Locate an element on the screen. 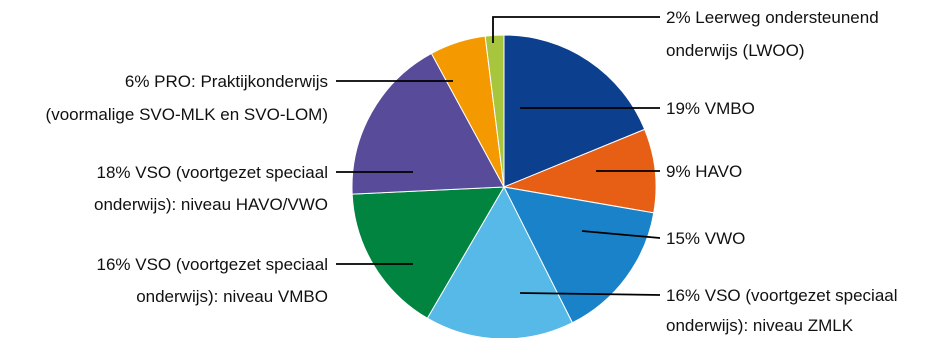 Image resolution: width=947 pixels, height=338 pixels. slice-label-pro-line-1: 6% PRO: Praktijkonderwijs is located at coordinates (226, 81).